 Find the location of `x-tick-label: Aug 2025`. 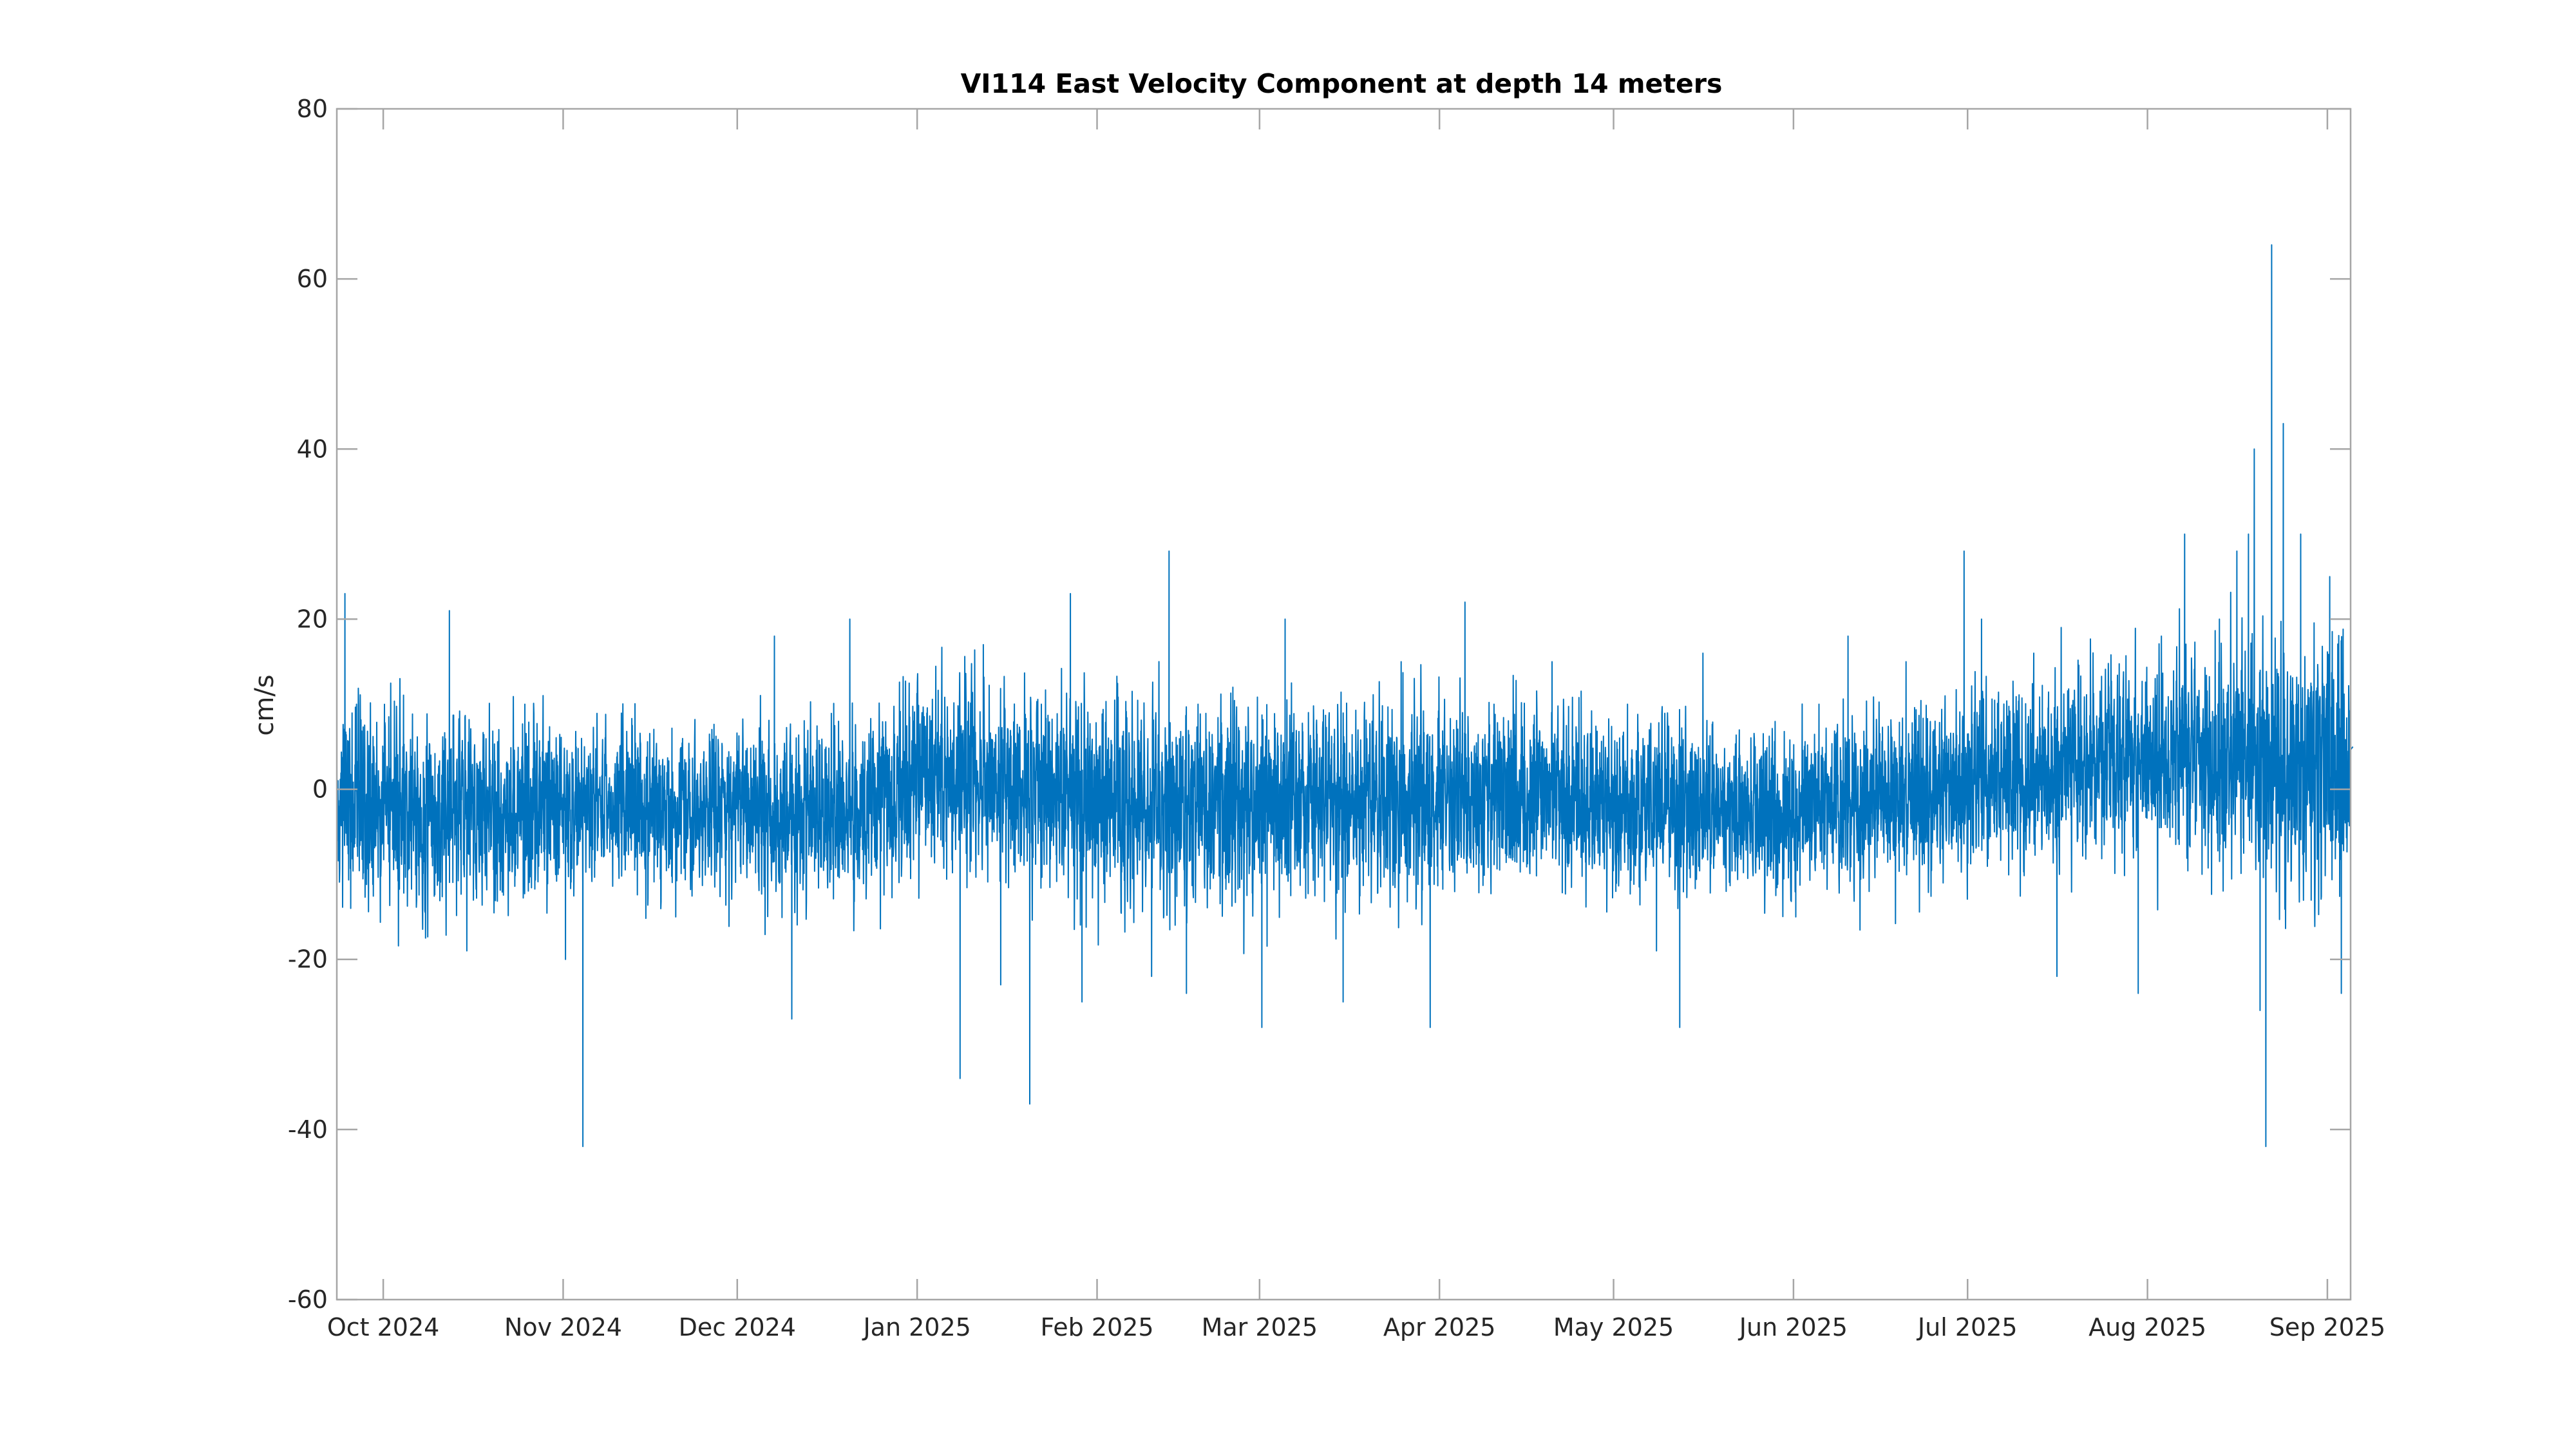

x-tick-label: Aug 2025 is located at coordinates (2147, 1327).